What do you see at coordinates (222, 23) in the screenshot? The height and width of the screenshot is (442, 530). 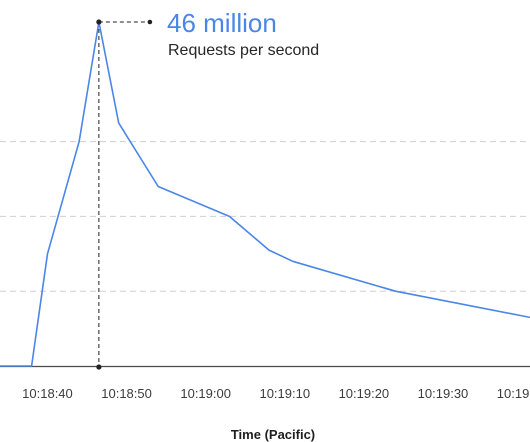 I see `peak-value-label: 46 million` at bounding box center [222, 23].